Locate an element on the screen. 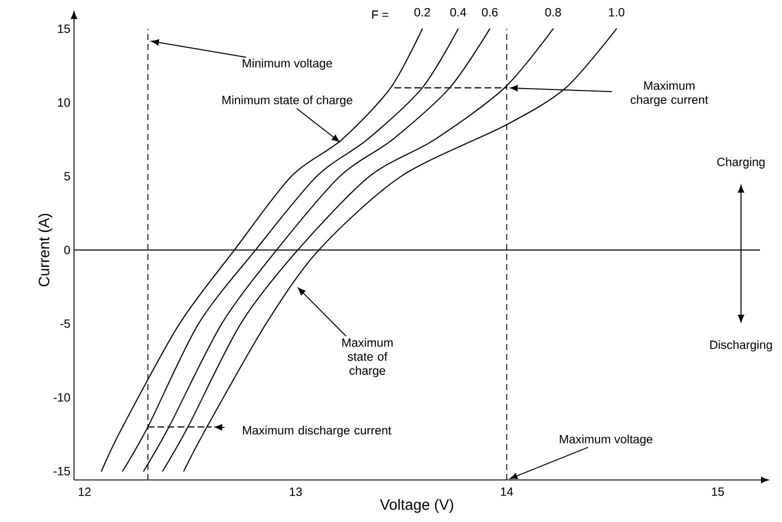 The width and height of the screenshot is (782, 522). y-tick-label: -5 is located at coordinates (65, 324).